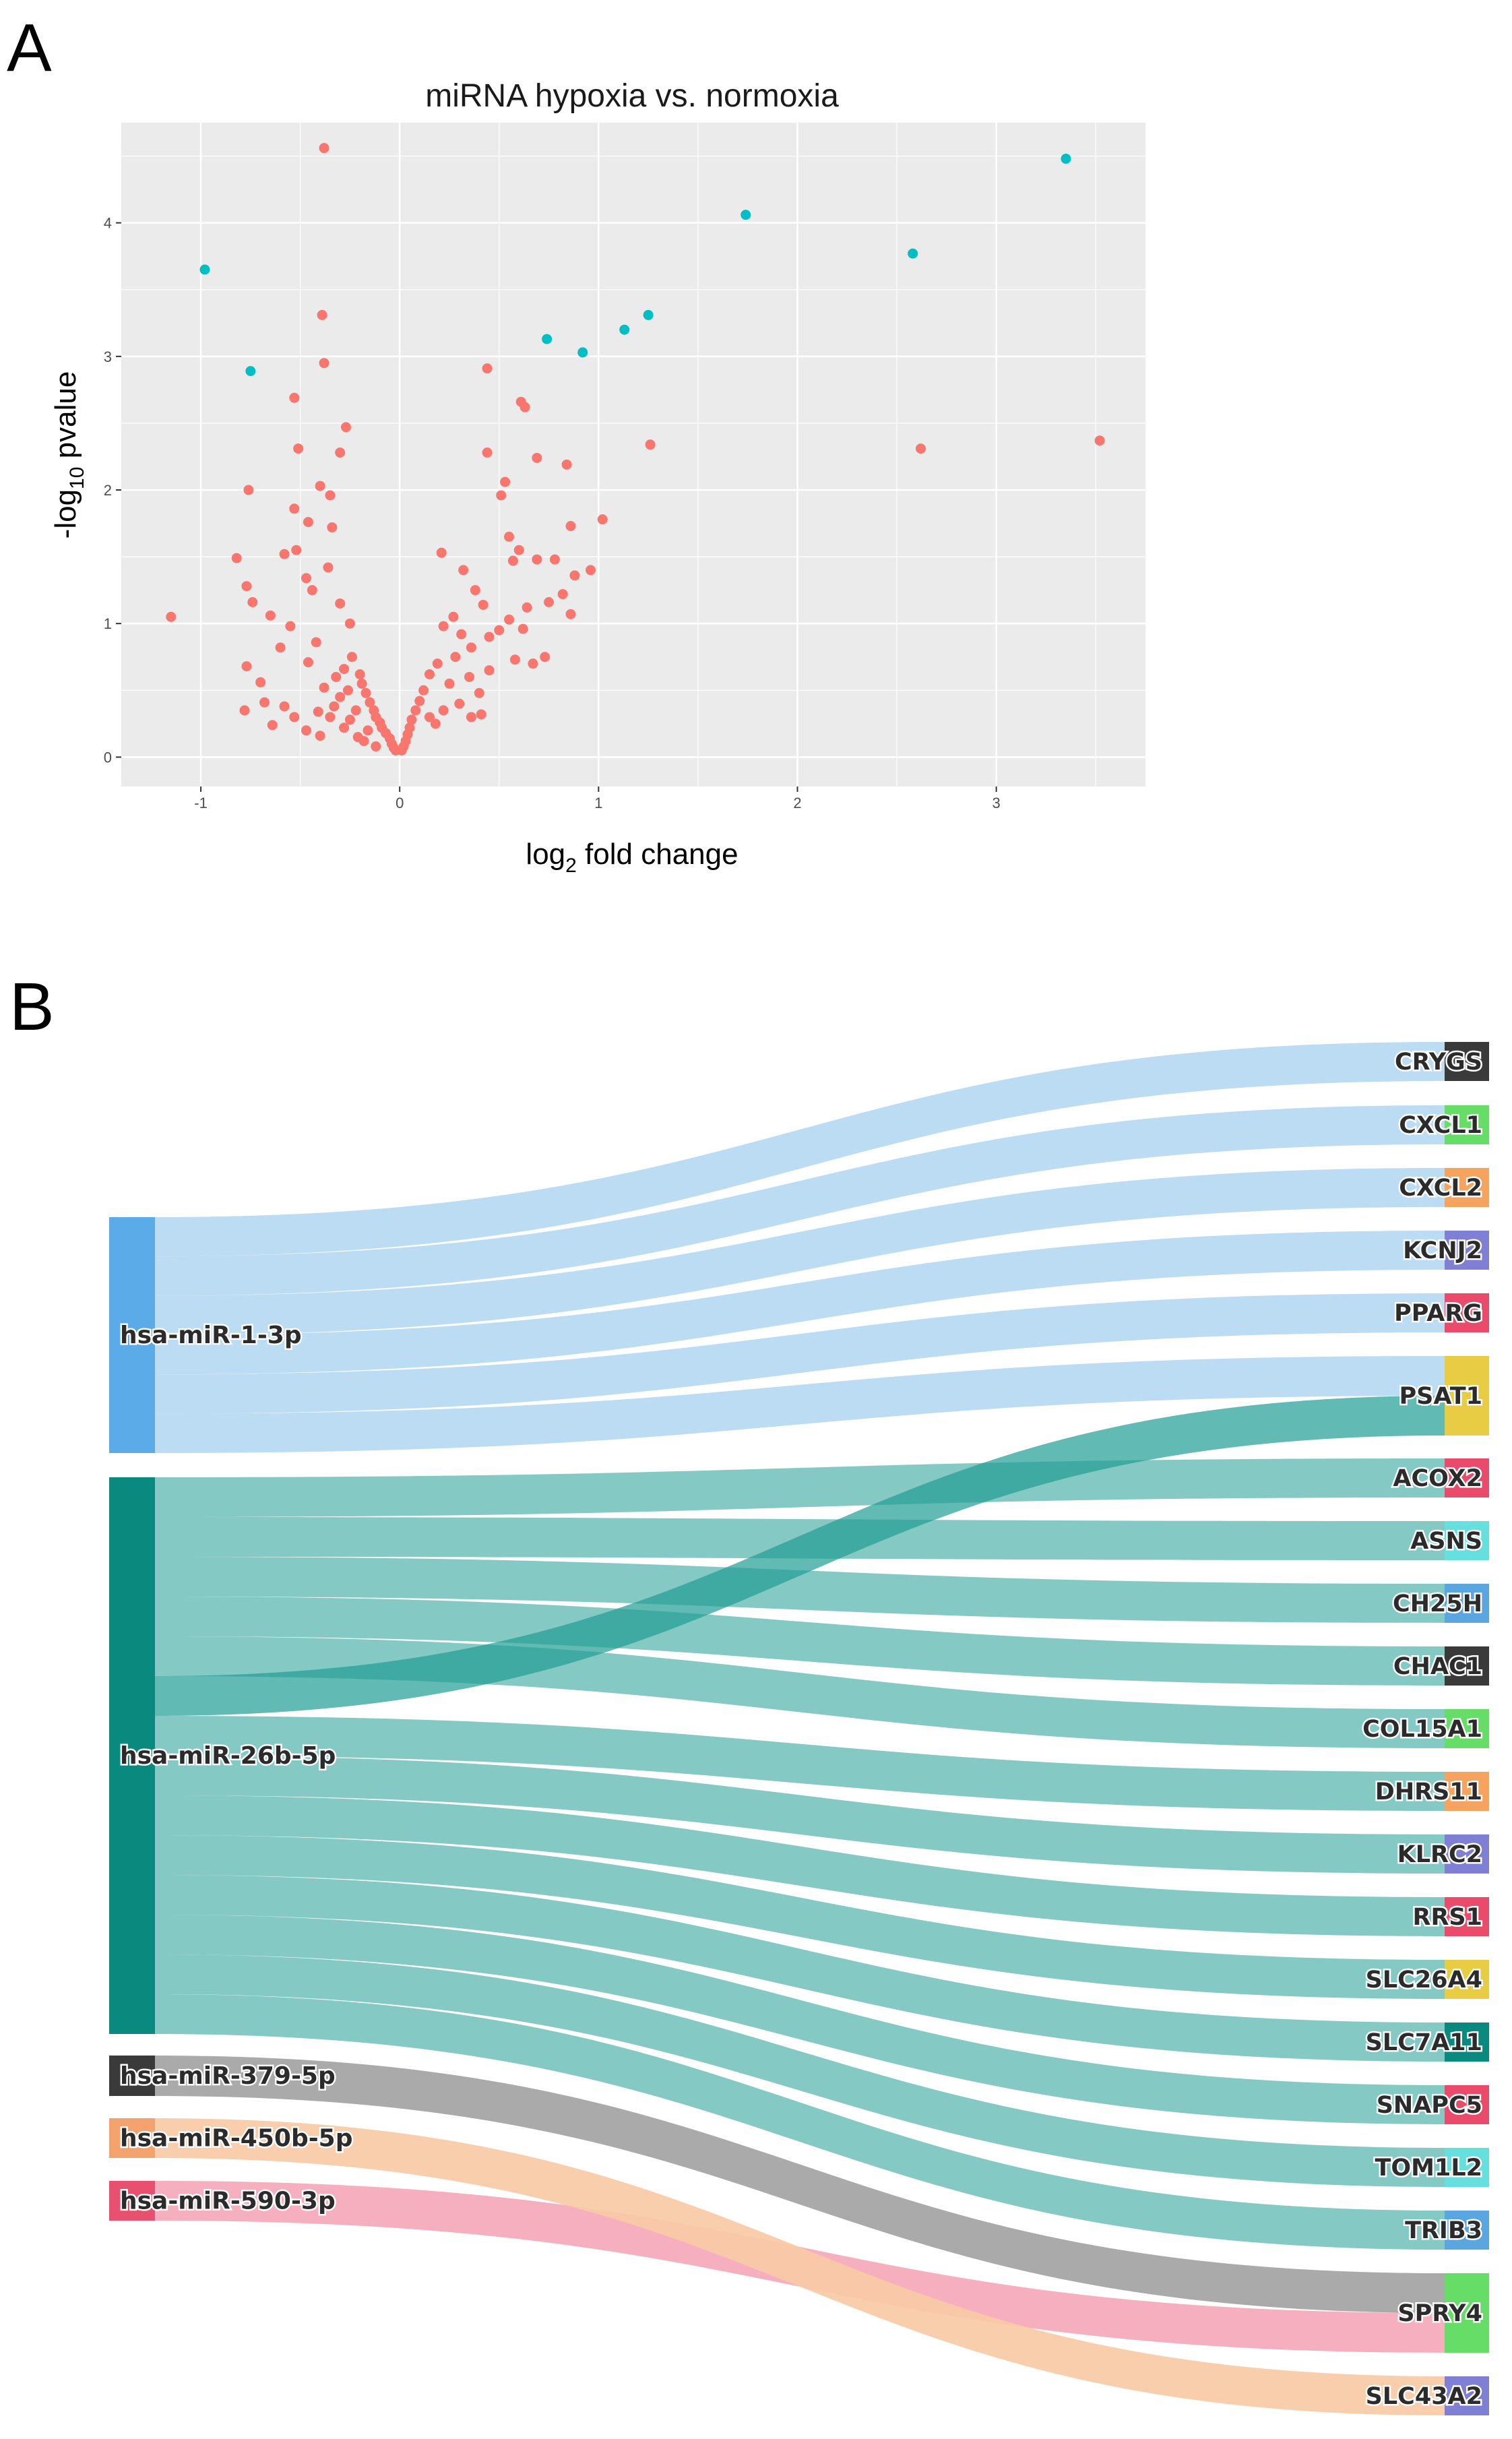  I want to click on target-label: SLC43A2, so click(1424, 2397).